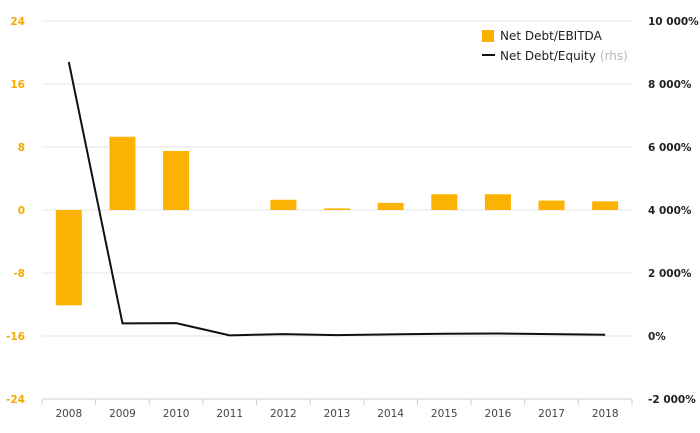  I want to click on x-tick-label-2014: 2014, so click(390, 414).